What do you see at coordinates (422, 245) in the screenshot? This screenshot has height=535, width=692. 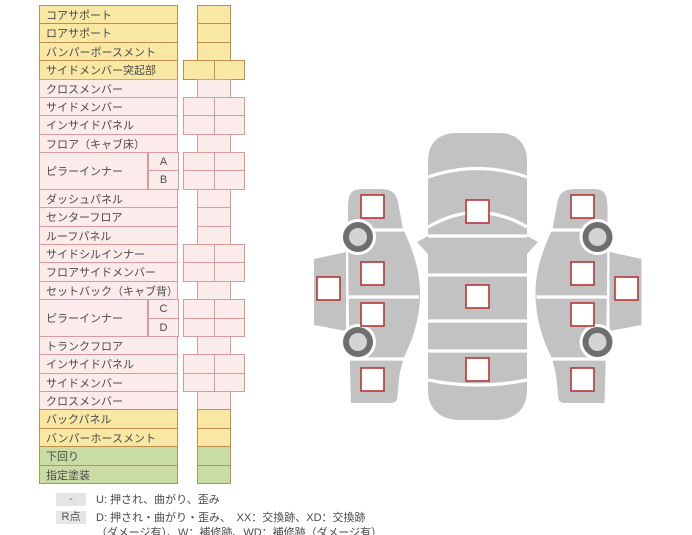 I see `left-mirror` at bounding box center [422, 245].